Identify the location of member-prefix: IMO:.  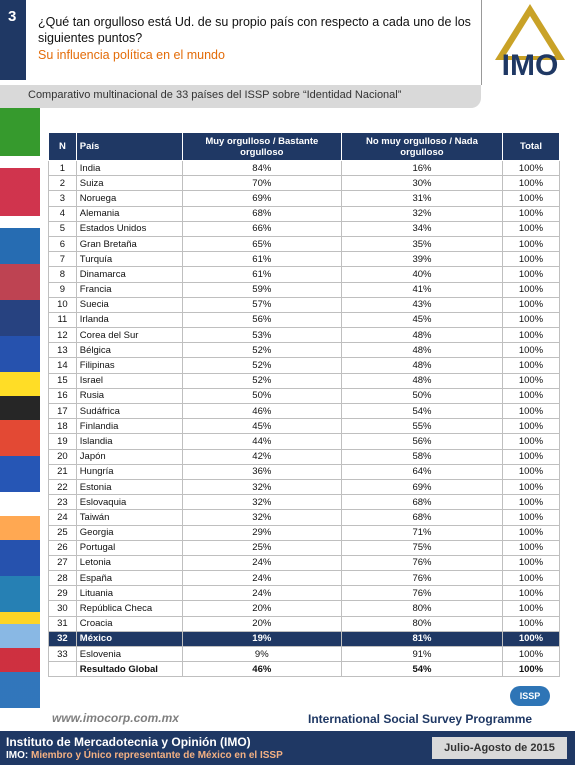
(17, 755).